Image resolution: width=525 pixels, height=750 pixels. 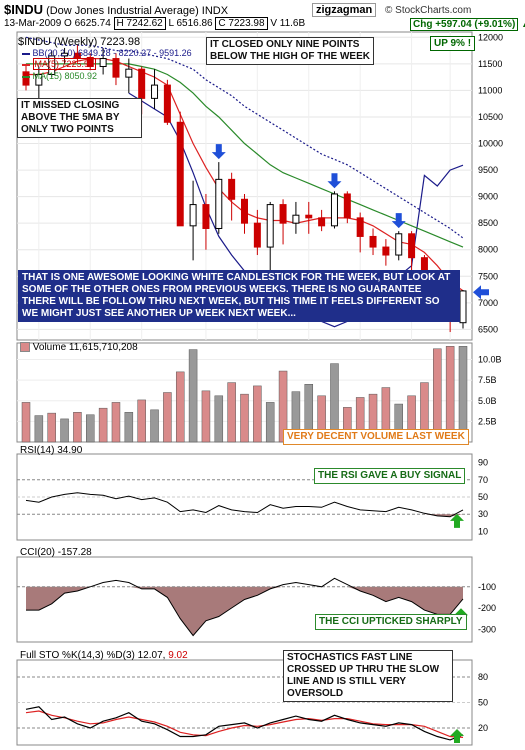 I want to click on sto-label-d: 9.02, so click(x=178, y=655).